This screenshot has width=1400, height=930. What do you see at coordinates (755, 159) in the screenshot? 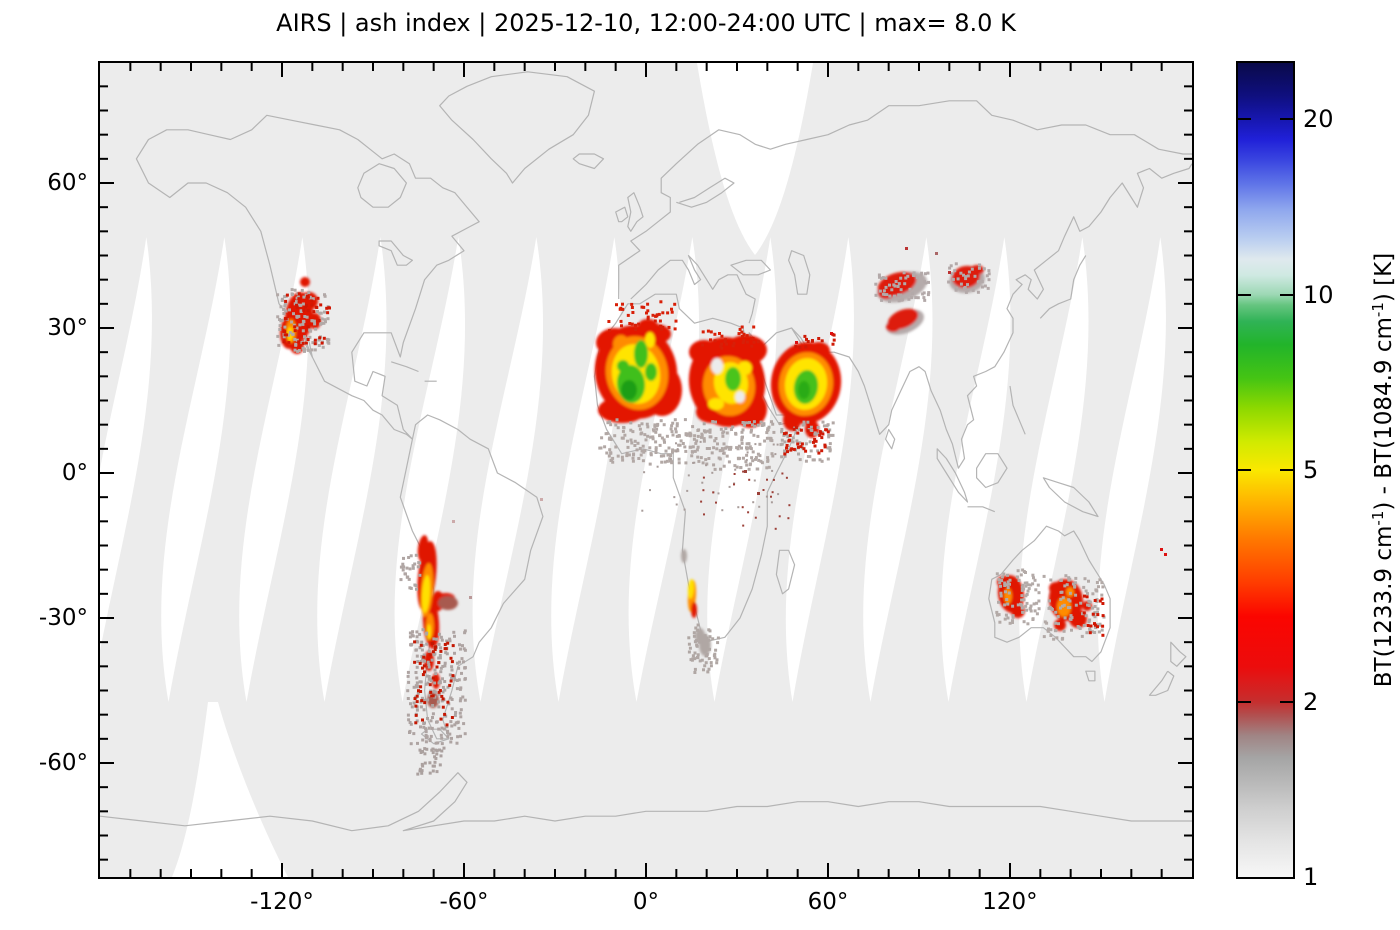
I see `swath-gap-top-wedge` at bounding box center [755, 159].